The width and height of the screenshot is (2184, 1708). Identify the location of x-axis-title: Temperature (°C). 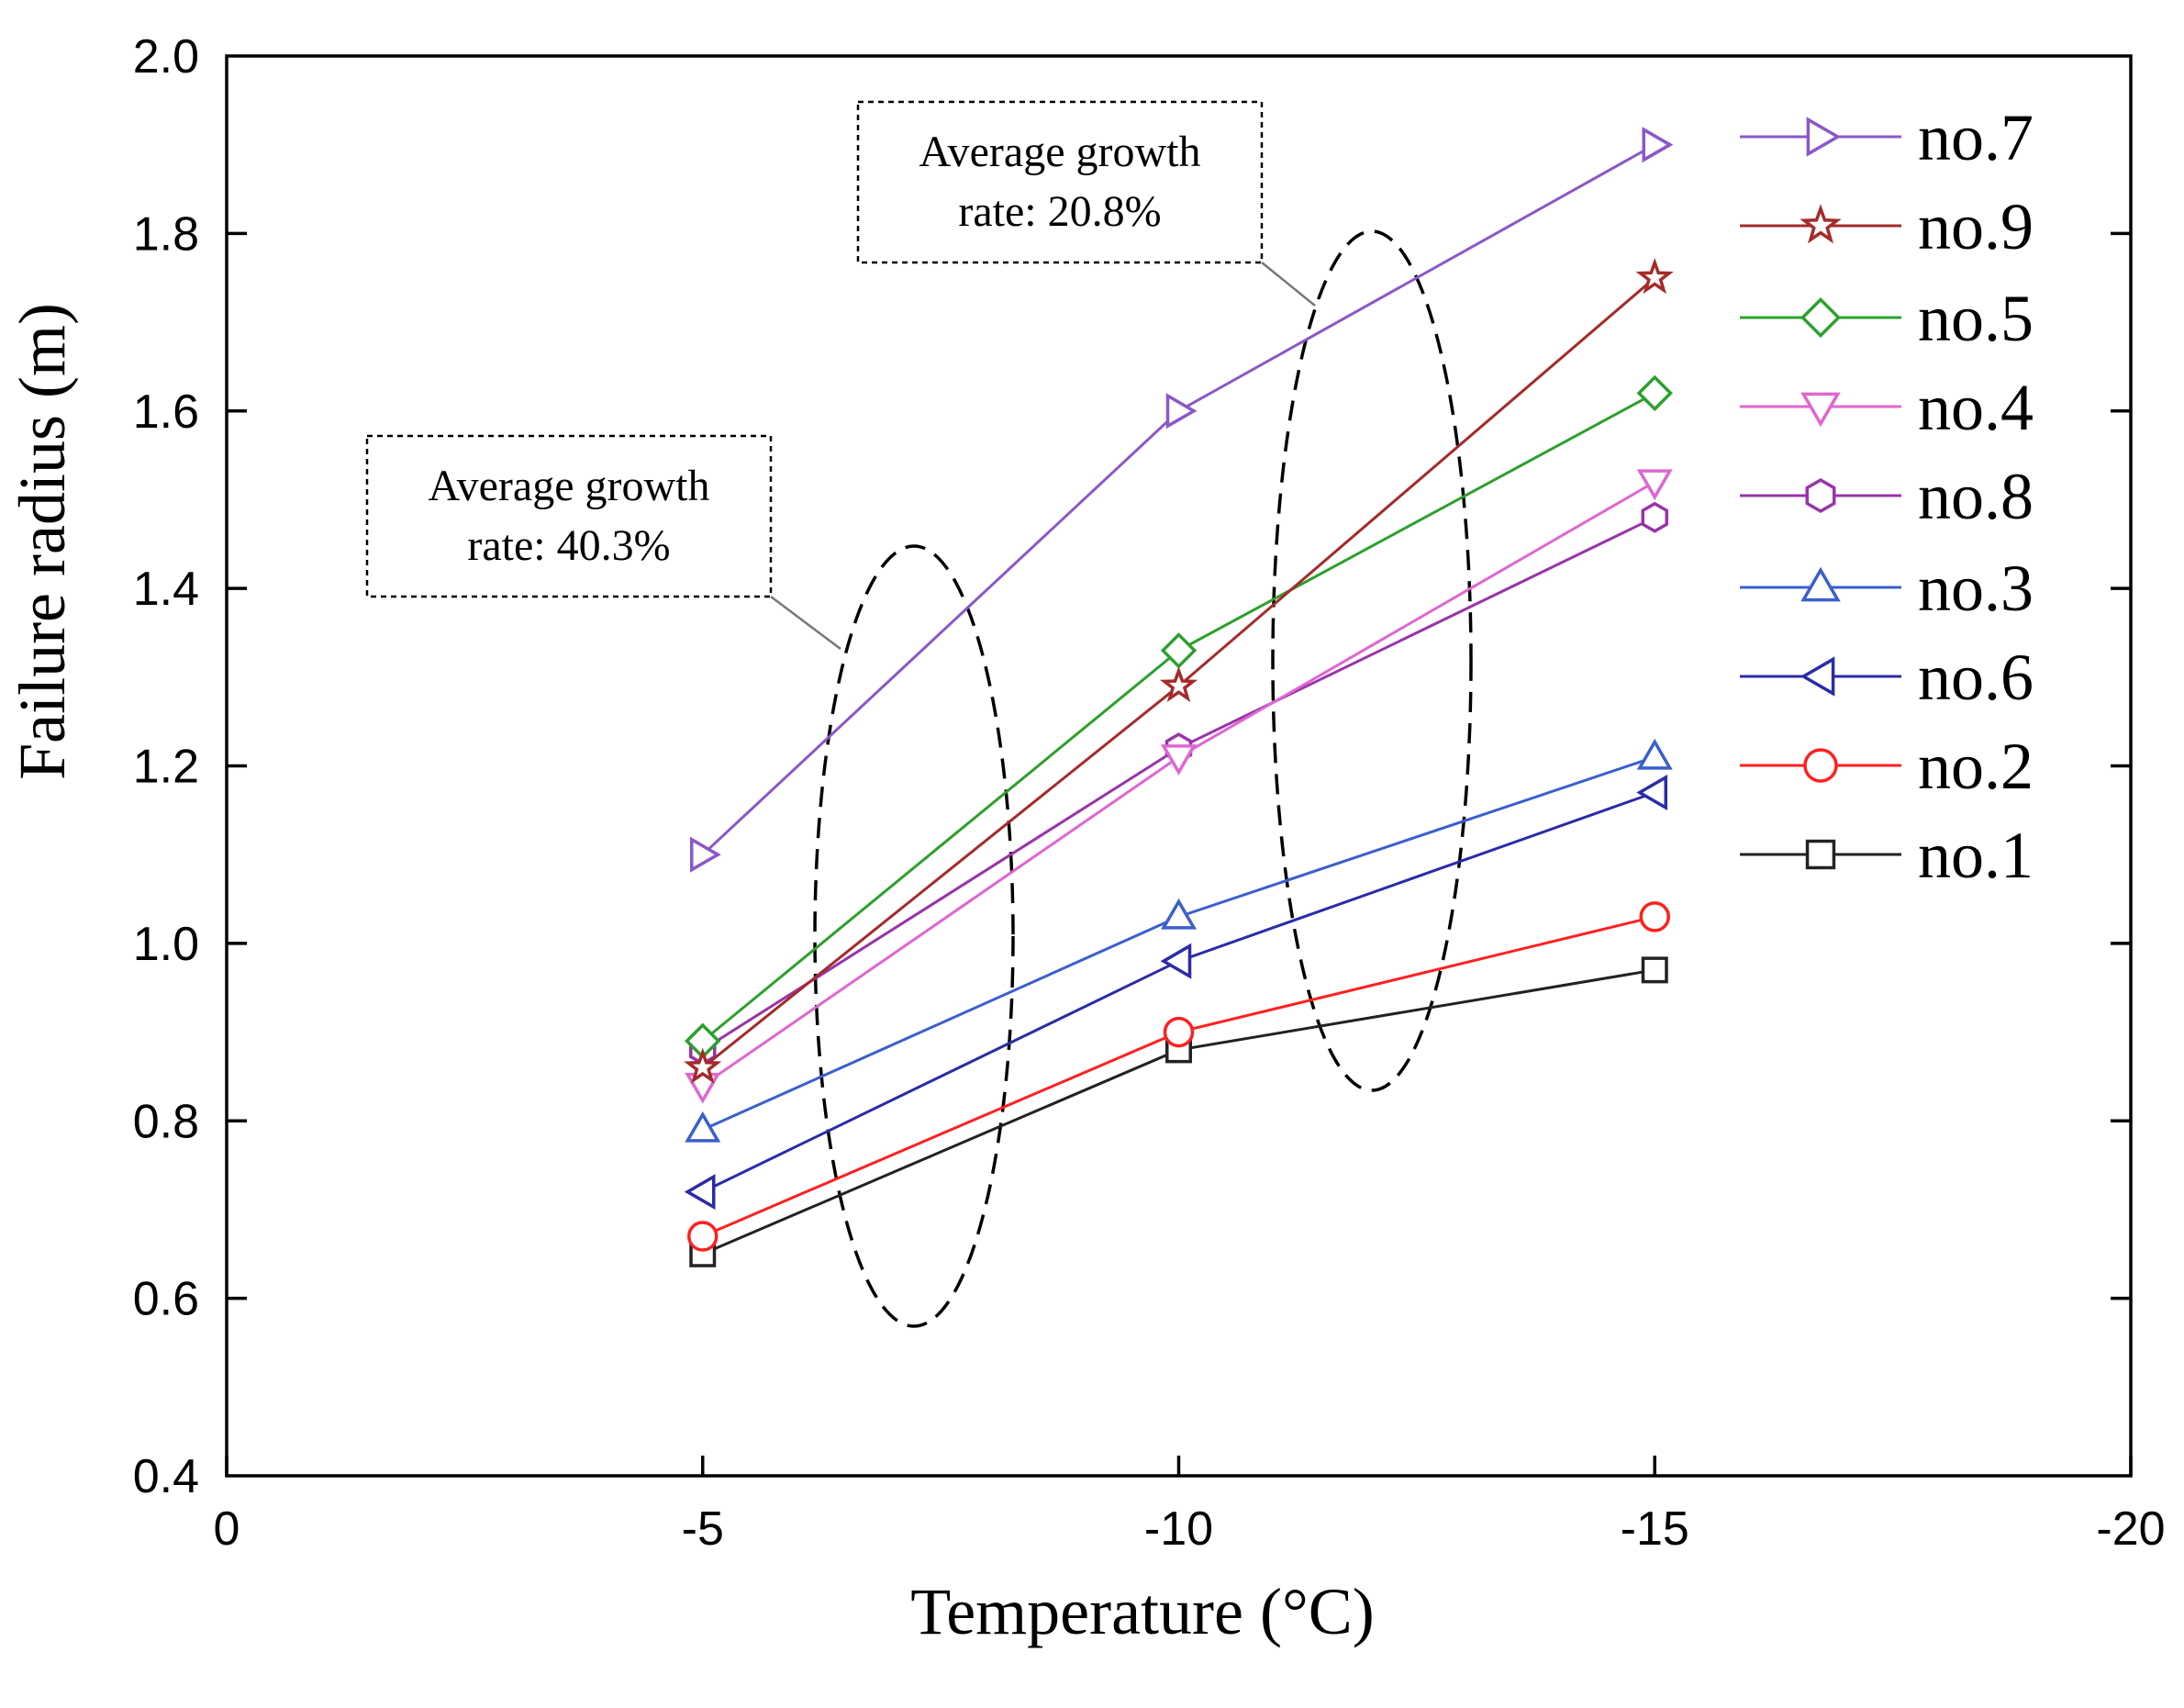
(1142, 1611).